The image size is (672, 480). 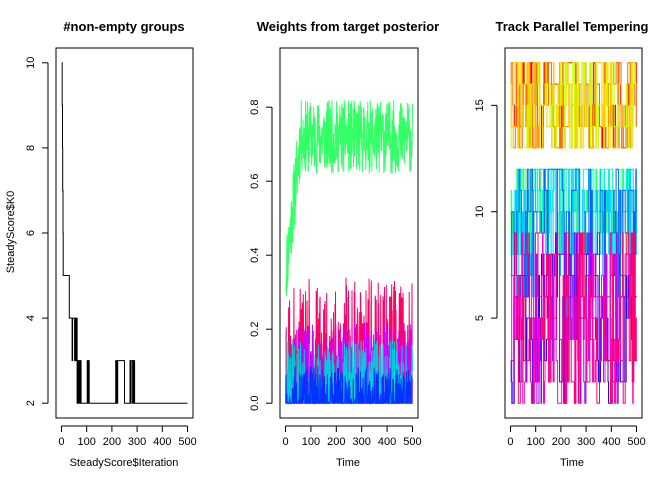 What do you see at coordinates (124, 463) in the screenshot?
I see `x-axis-label: SteadyScore$Iteration` at bounding box center [124, 463].